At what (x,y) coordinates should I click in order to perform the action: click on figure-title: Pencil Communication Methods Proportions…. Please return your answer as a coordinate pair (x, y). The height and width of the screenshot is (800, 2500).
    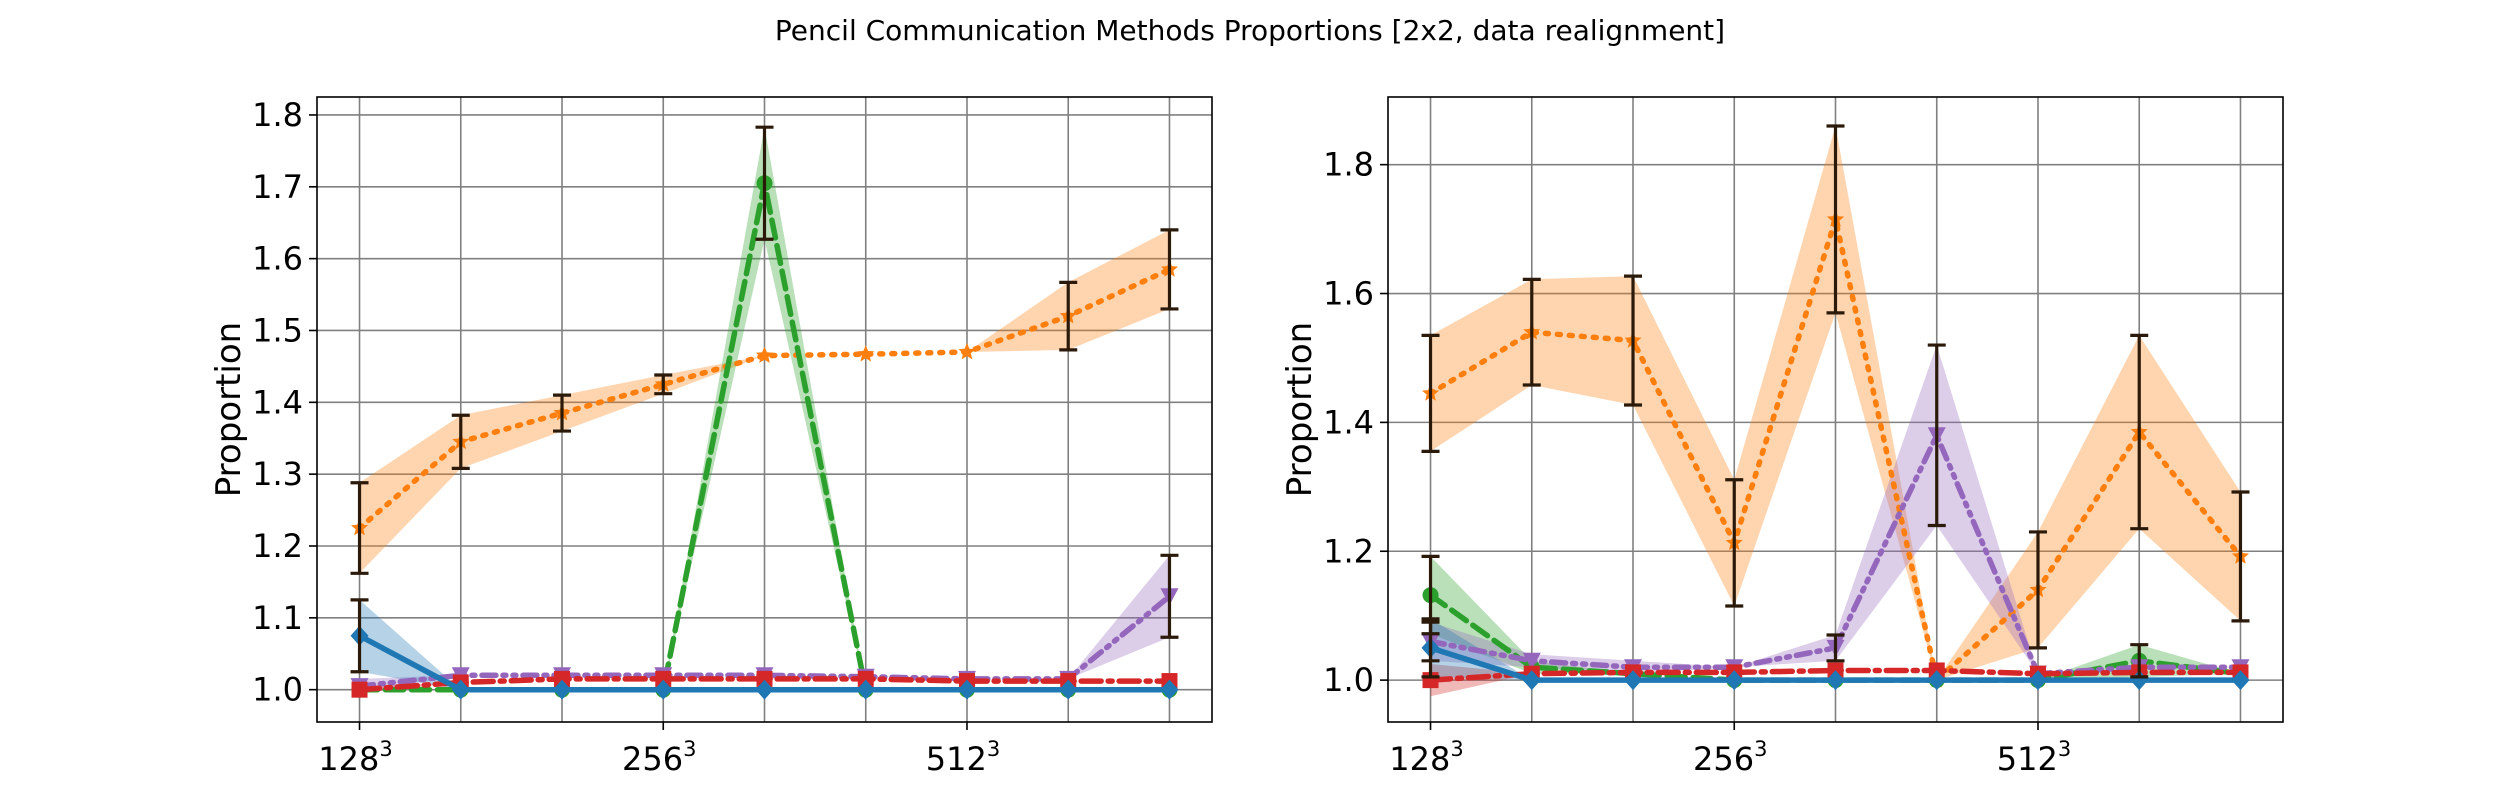
    Looking at the image, I should click on (1250, 30).